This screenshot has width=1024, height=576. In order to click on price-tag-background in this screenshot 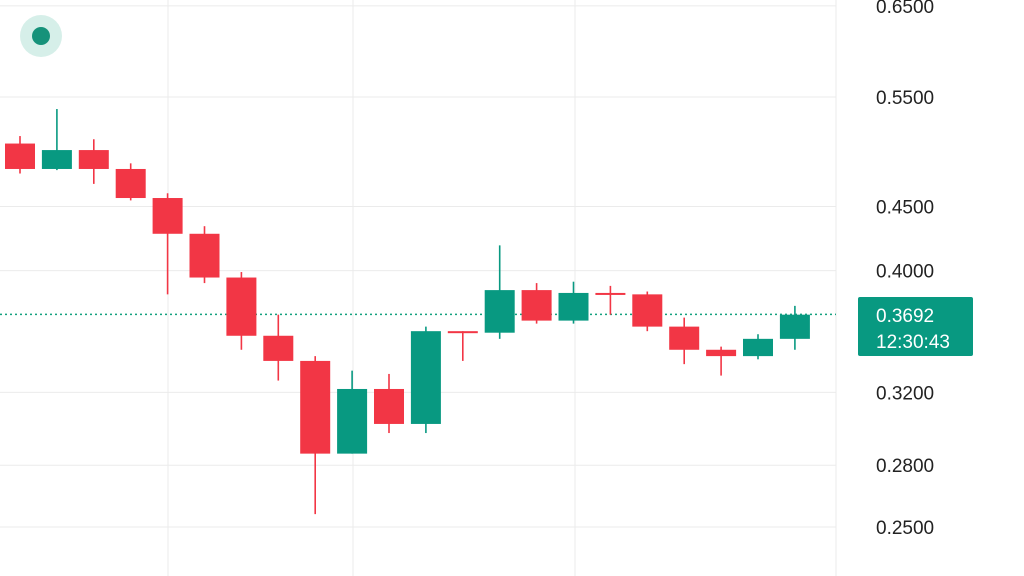, I will do `click(915, 326)`.